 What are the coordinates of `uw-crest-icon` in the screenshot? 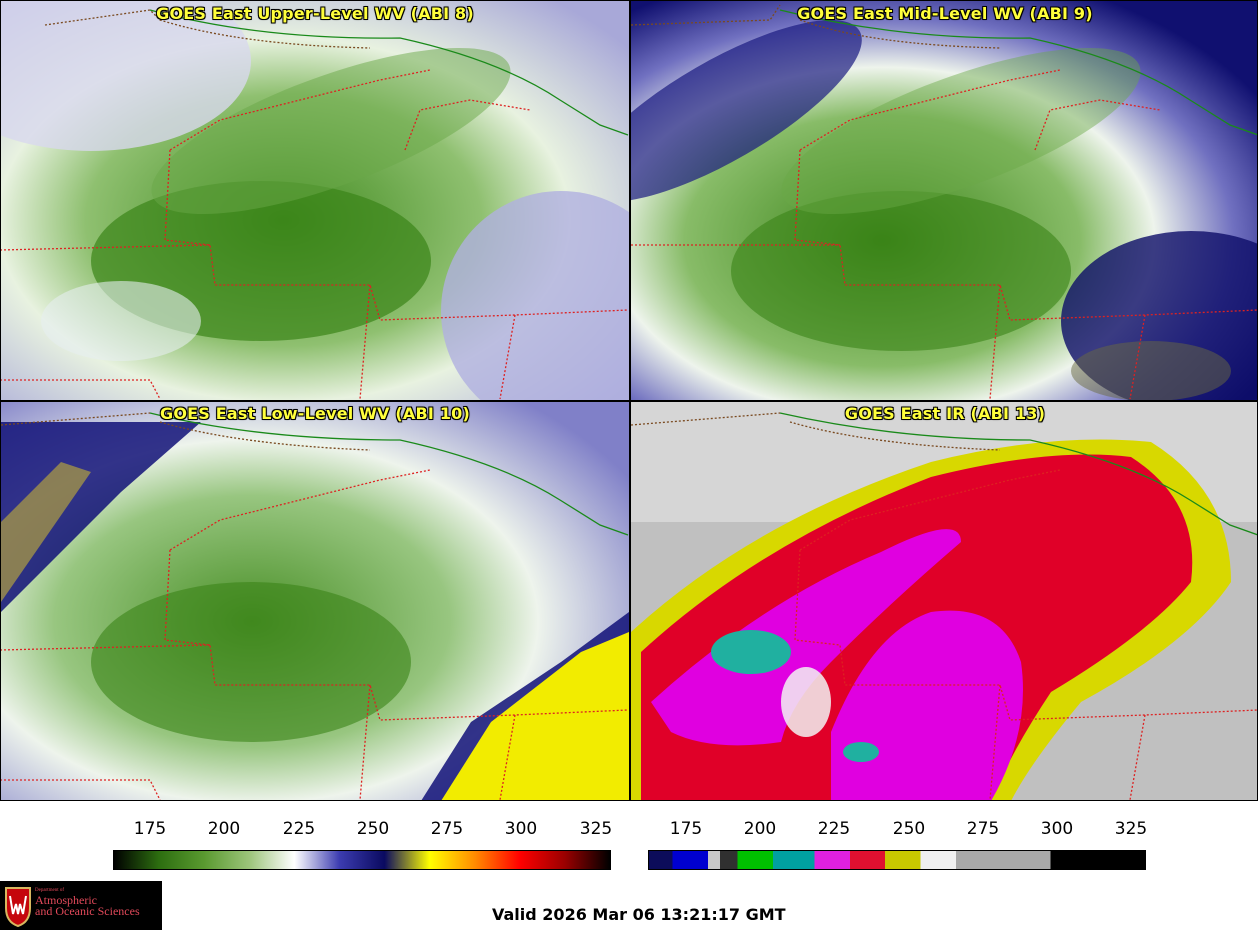 It's located at (18, 907).